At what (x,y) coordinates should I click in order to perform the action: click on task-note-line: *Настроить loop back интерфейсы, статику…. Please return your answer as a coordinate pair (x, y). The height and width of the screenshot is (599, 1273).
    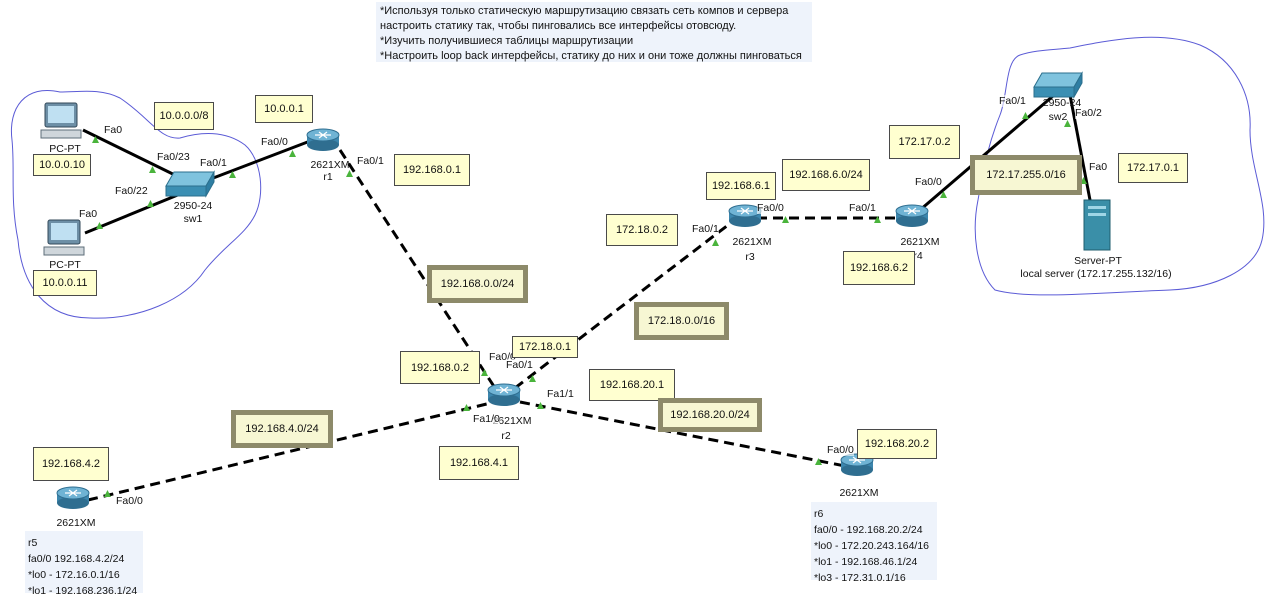
    Looking at the image, I should click on (591, 56).